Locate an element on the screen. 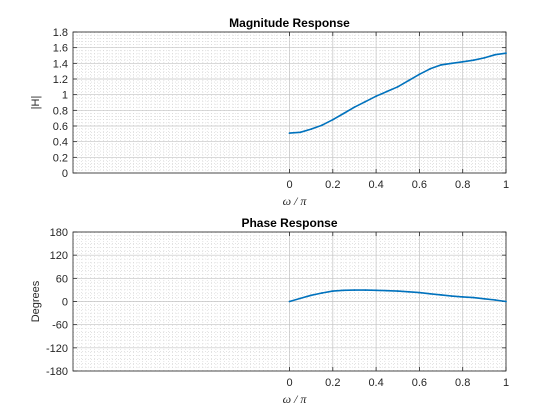 Image resolution: width=560 pixels, height=420 pixels. chart-title: Phase Response is located at coordinates (289, 223).